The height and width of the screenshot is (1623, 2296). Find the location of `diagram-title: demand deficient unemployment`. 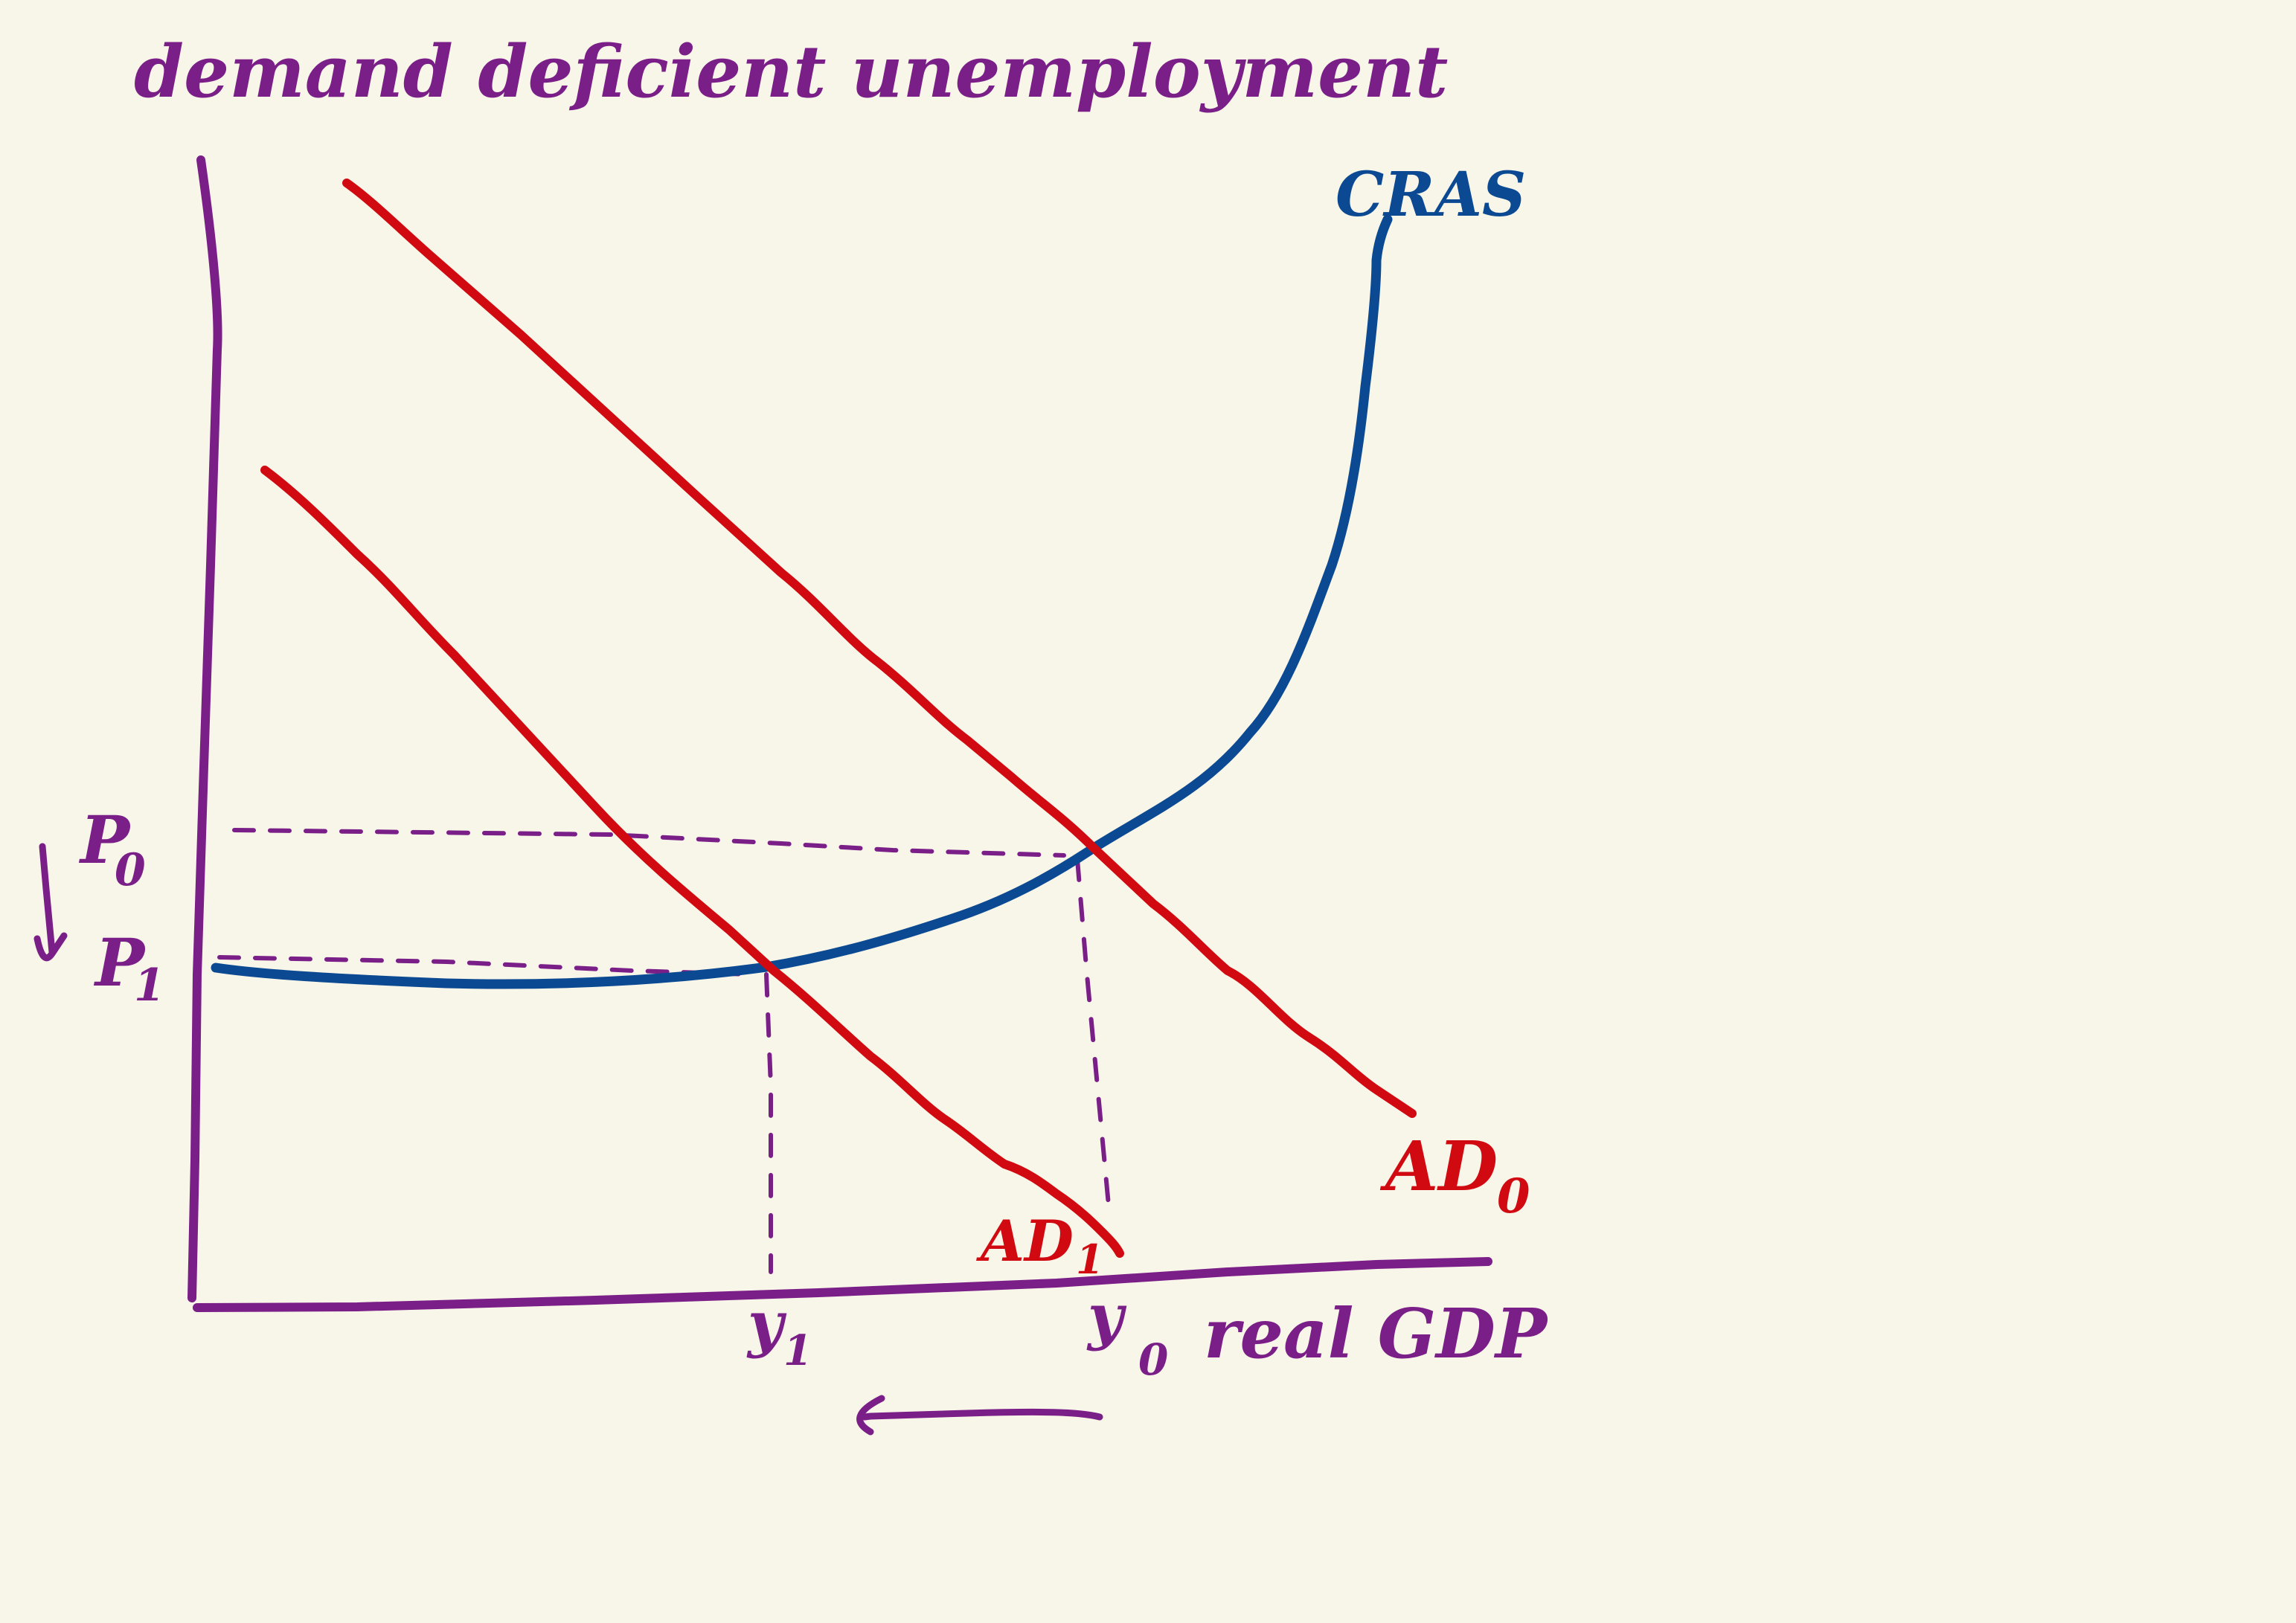

diagram-title: demand deficient unemployment is located at coordinates (791, 72).